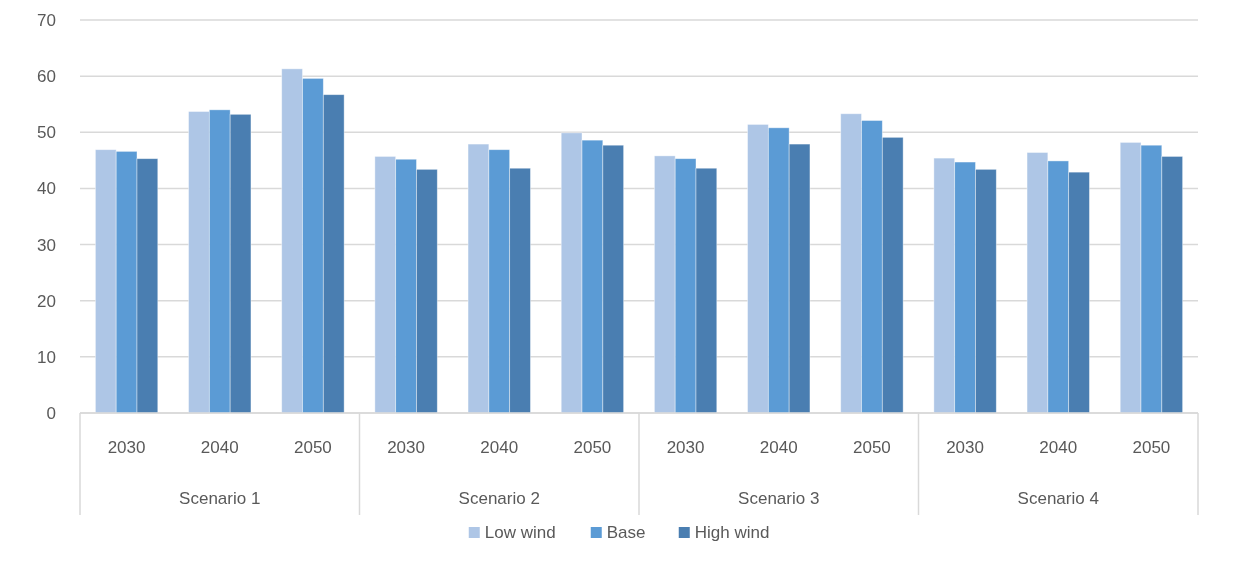 The image size is (1248, 571). Describe the element at coordinates (732, 532) in the screenshot. I see `legend-label: High wind` at that location.